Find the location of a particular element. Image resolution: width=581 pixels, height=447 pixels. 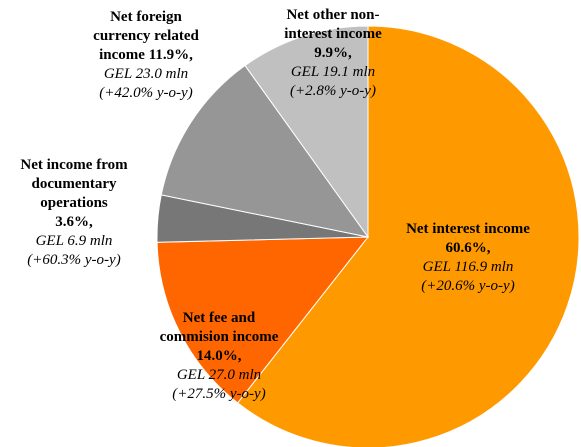

value-label: 14.0%, is located at coordinates (219, 356).